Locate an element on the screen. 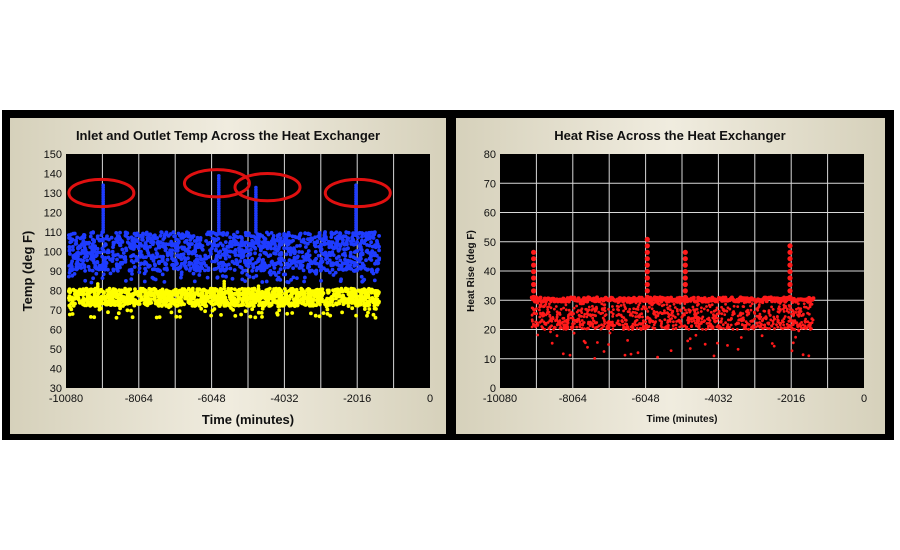 The height and width of the screenshot is (550, 900). y-tick-label: 40 is located at coordinates (56, 370).